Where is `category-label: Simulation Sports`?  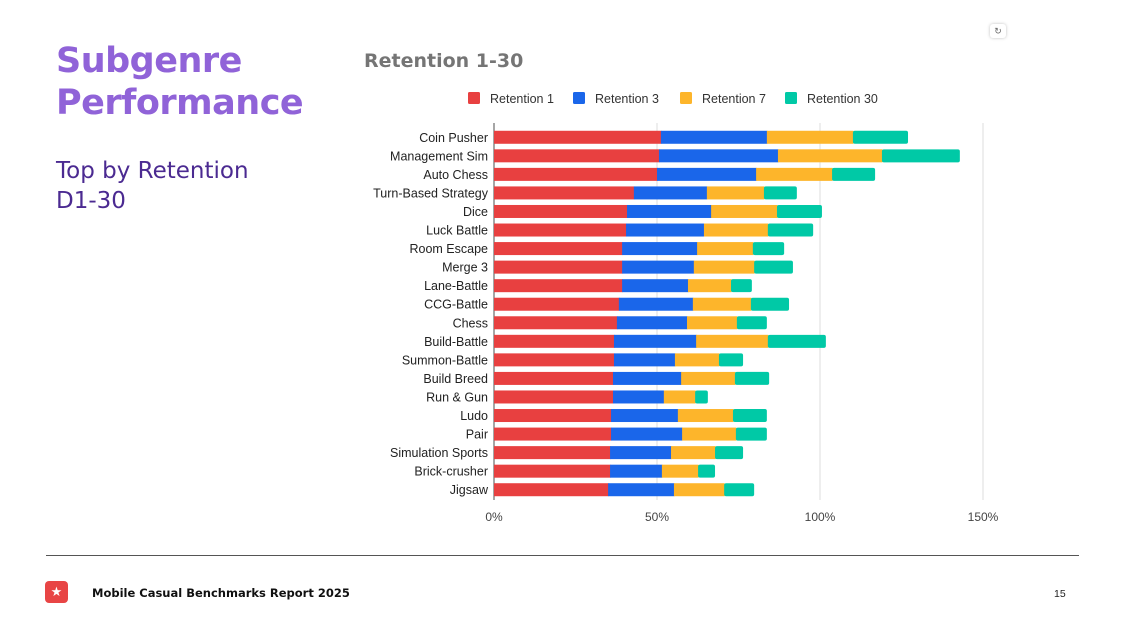 category-label: Simulation Sports is located at coordinates (439, 453).